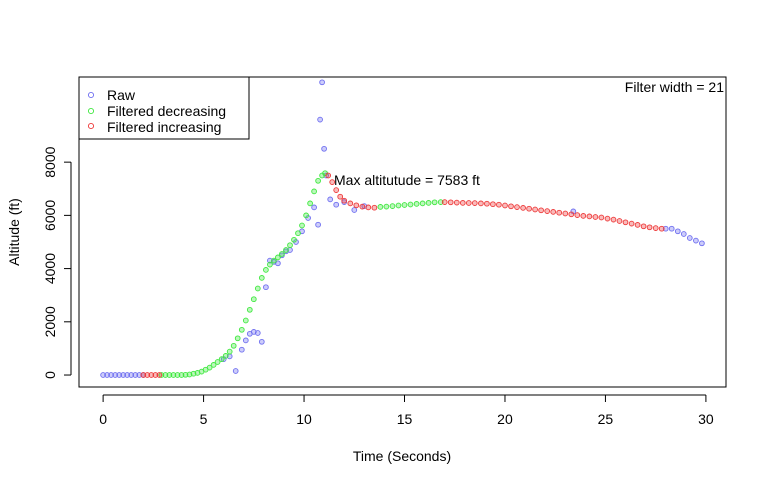 Image resolution: width=766 pixels, height=485 pixels. Describe the element at coordinates (50, 215) in the screenshot. I see `y-tick-label: 6000` at that location.